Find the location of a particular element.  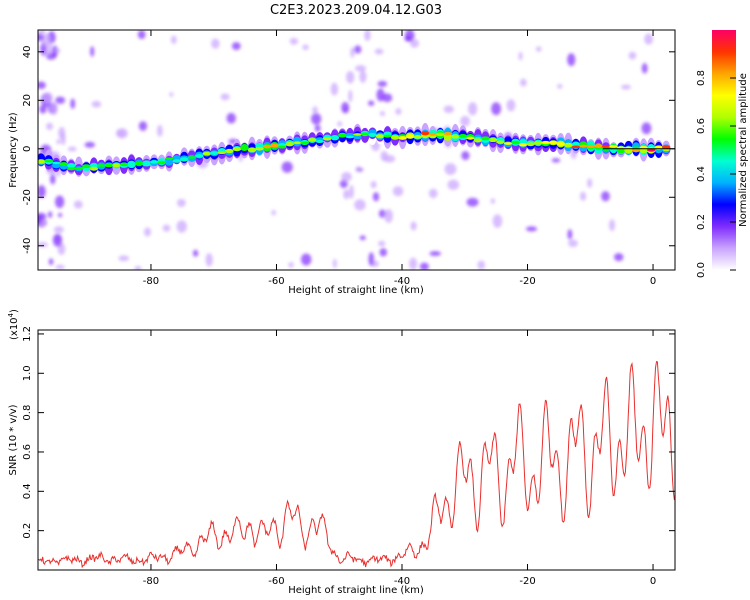

snr-x-label: Height of straight line (km) is located at coordinates (356, 590).